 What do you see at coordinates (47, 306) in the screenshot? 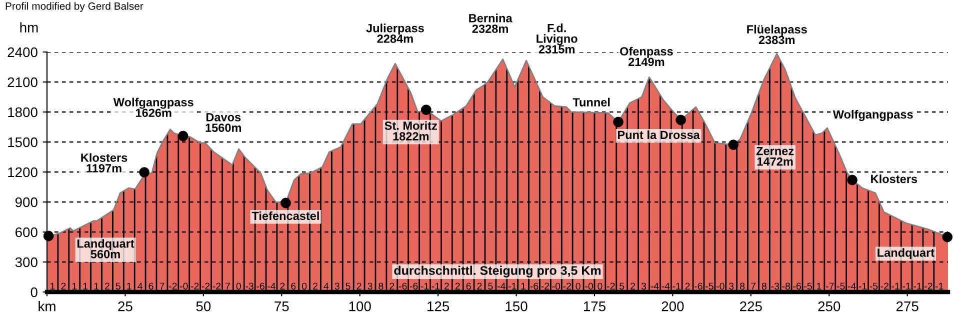
I see `x-tick-label: km` at bounding box center [47, 306].